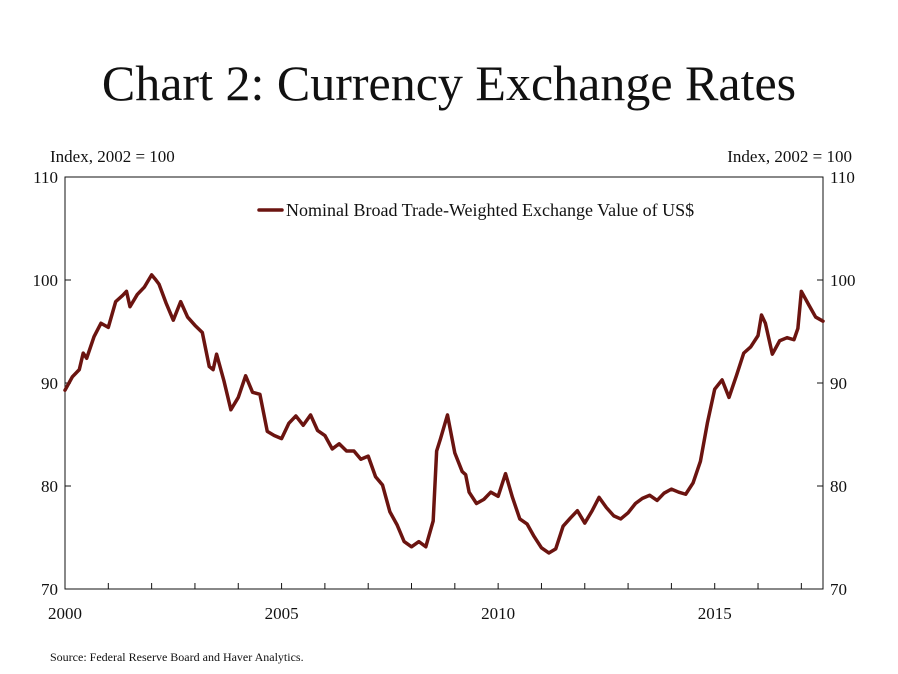  Describe the element at coordinates (838, 383) in the screenshot. I see `y-tick-label-right: 90` at that location.